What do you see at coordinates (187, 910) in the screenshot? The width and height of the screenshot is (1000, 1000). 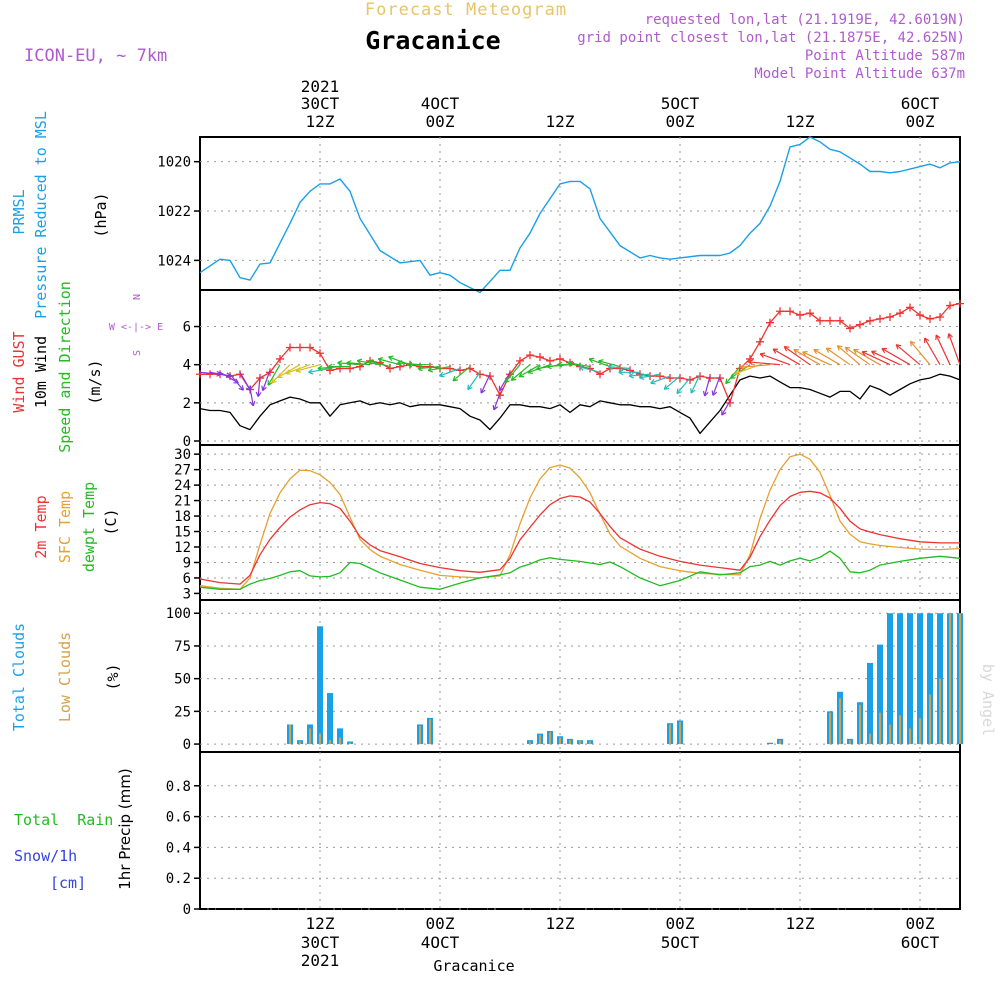 I see `precip-ytick-label: 0` at bounding box center [187, 910].